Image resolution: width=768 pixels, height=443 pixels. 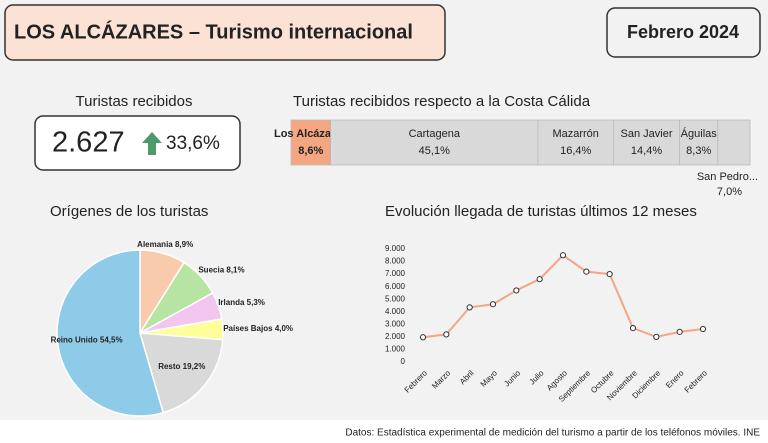 What do you see at coordinates (88, 143) in the screenshot?
I see `kpi-value: 2.627` at bounding box center [88, 143].